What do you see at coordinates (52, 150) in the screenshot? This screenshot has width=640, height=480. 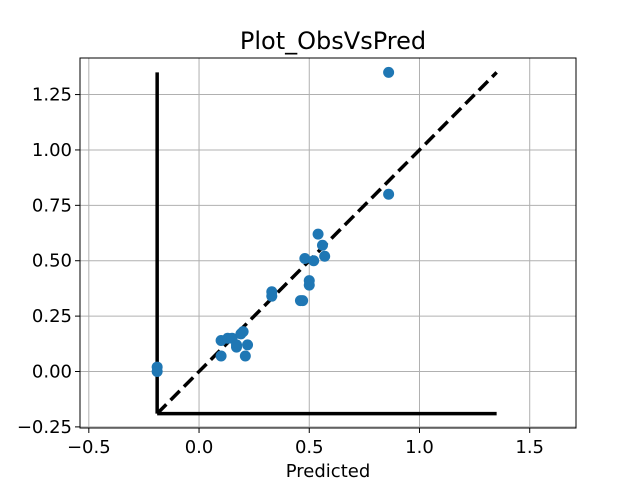 I see `y-tick-label: 1.00` at bounding box center [52, 150].